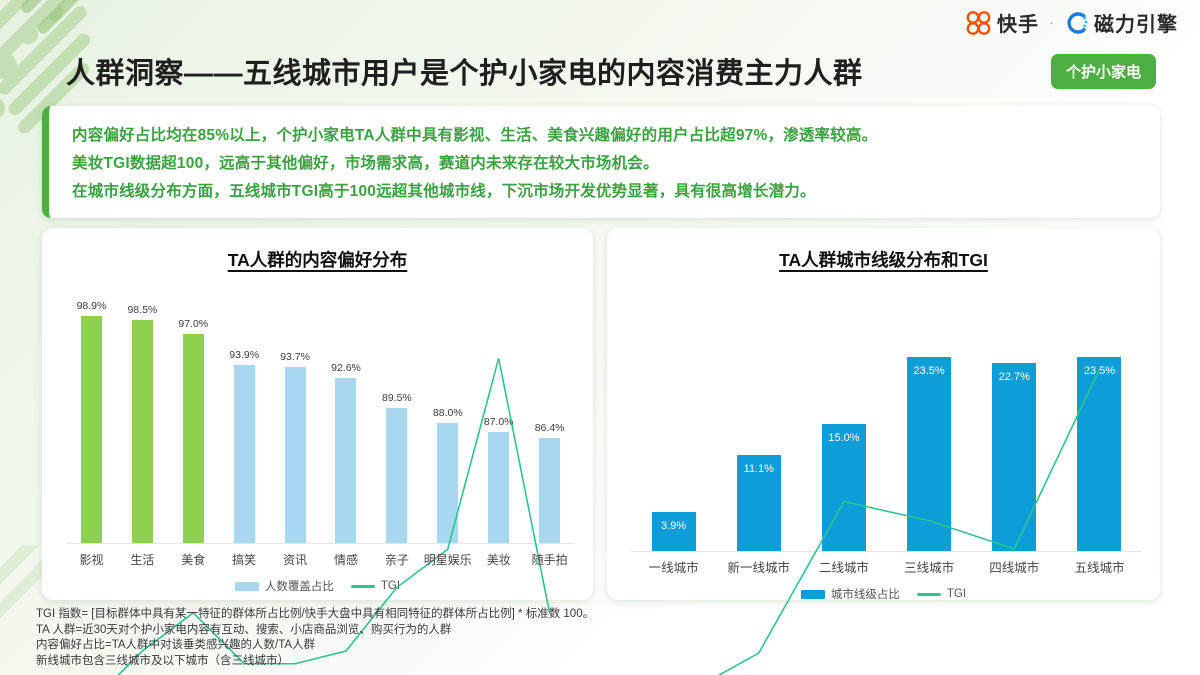 Image resolution: width=1200 pixels, height=675 pixels. What do you see at coordinates (162, 660) in the screenshot?
I see `footnote-4: 新线城市包含三线城市及以下城市（含三线城市）` at bounding box center [162, 660].